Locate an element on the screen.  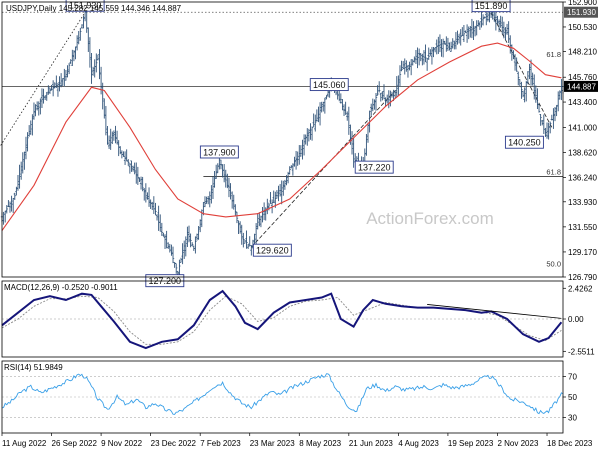
price-axis-tick-label: 150.530 is located at coordinates (582, 27).